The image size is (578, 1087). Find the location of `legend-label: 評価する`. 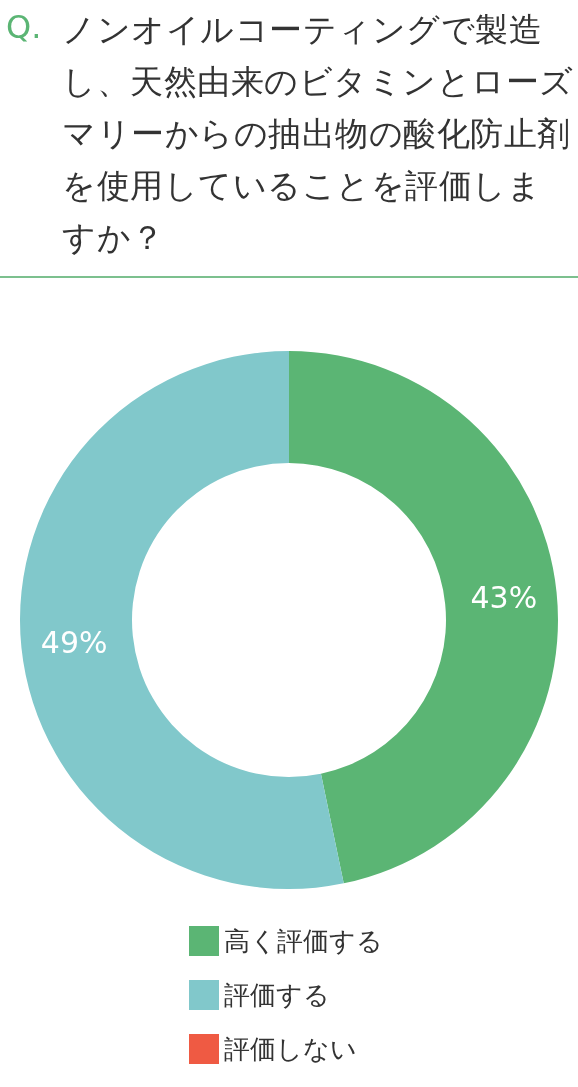

legend-label: 評価する is located at coordinates (277, 995).